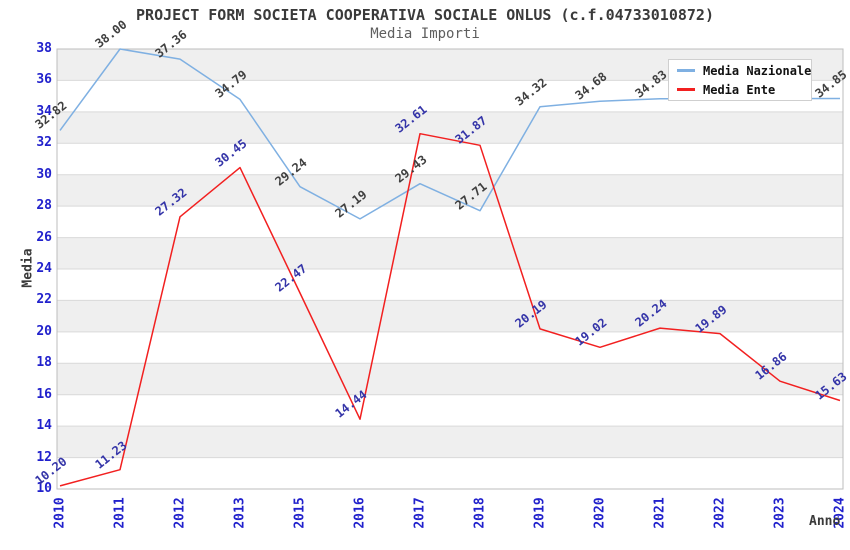  I want to click on media-nazionale-line-swatch-icon, so click(686, 70).